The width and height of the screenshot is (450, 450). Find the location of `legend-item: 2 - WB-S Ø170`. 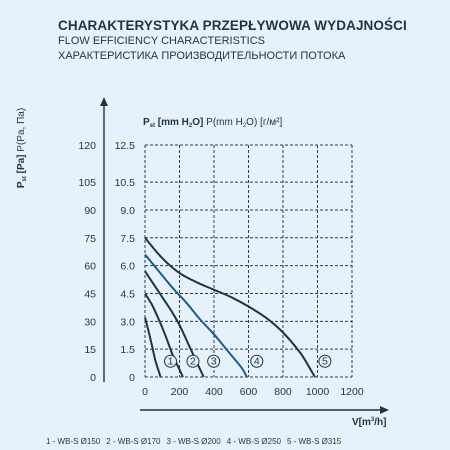

legend-item: 2 - WB-S Ø170 is located at coordinates (133, 441).